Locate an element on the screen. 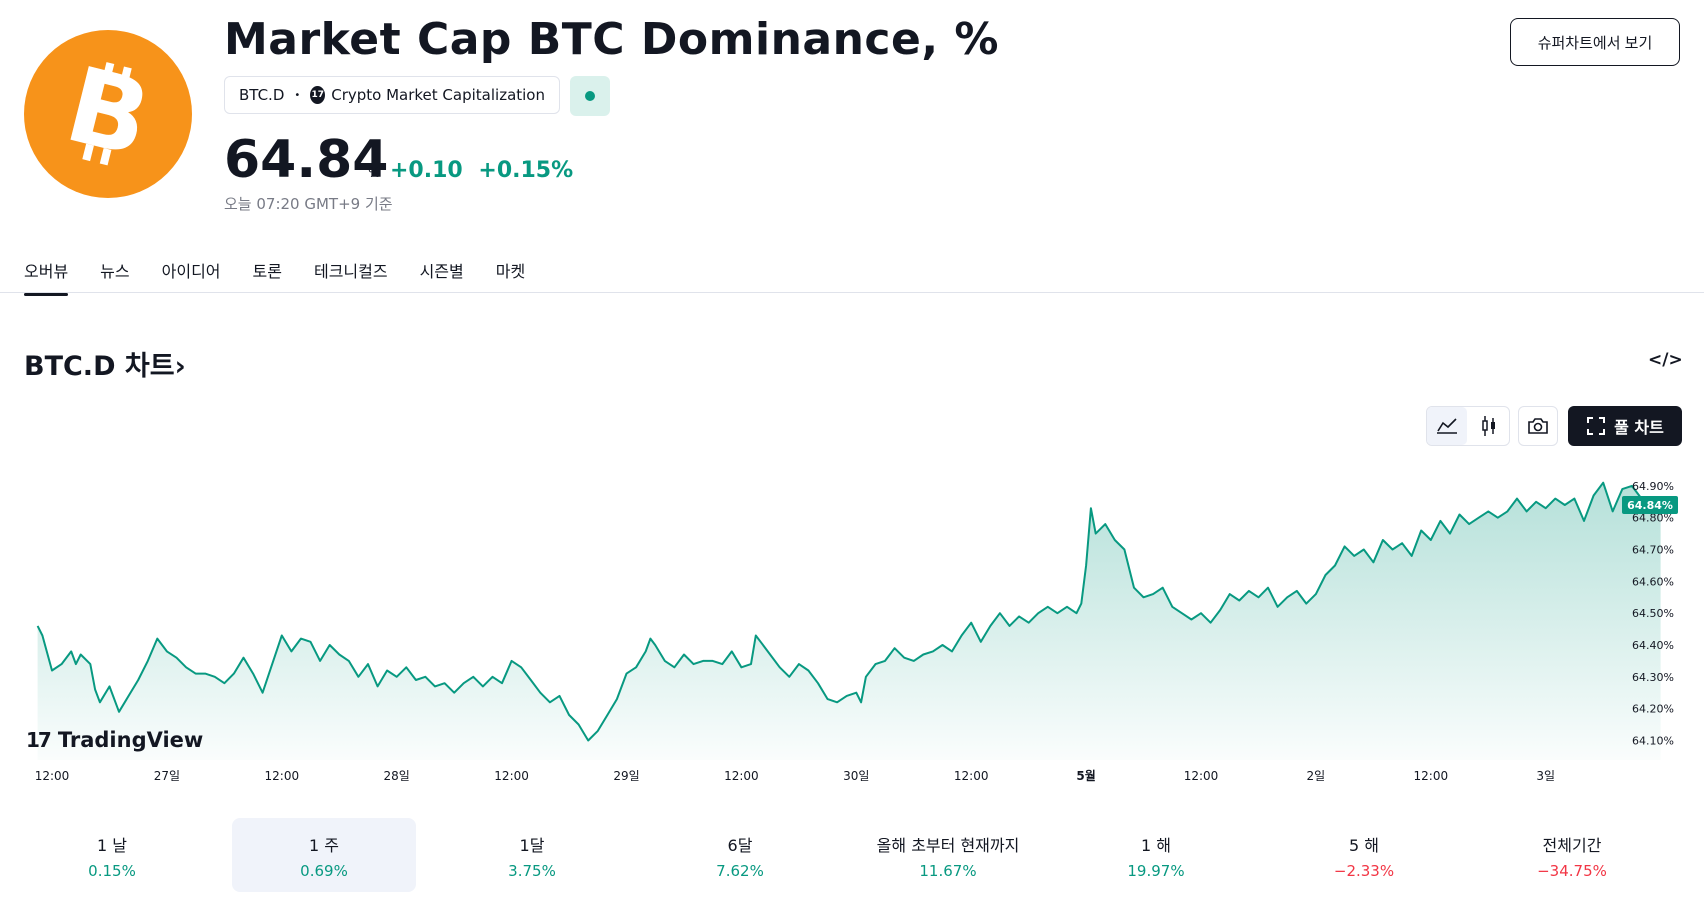 The image size is (1704, 918). last-price: 64.84 is located at coordinates (306, 160).